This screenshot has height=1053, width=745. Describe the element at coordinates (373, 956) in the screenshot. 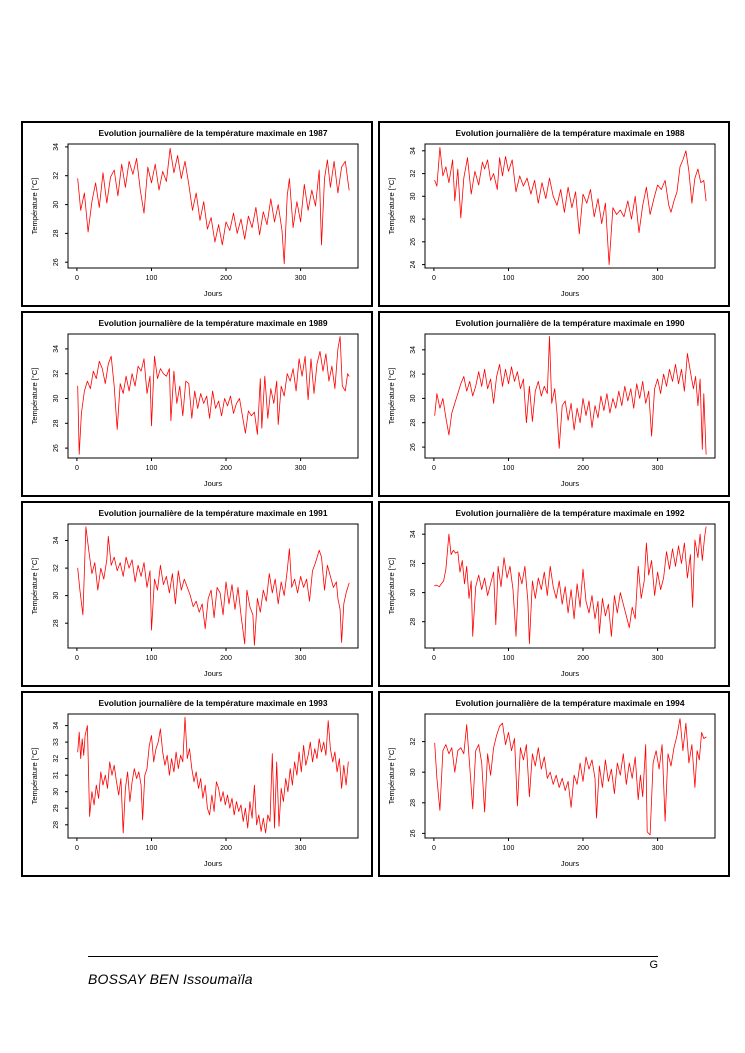

I see `footer-rule` at that location.